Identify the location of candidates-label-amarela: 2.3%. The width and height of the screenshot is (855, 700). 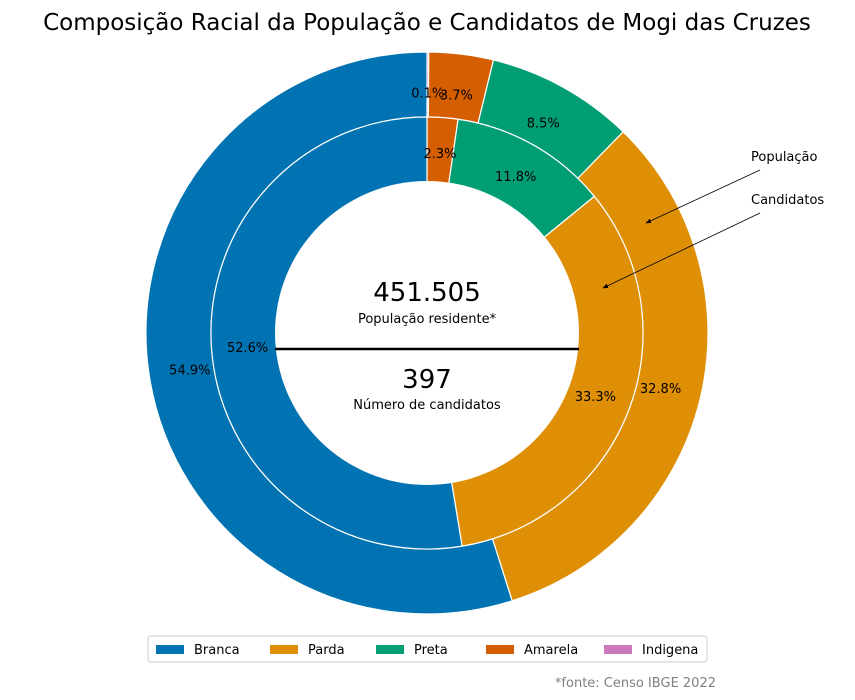
(439, 154).